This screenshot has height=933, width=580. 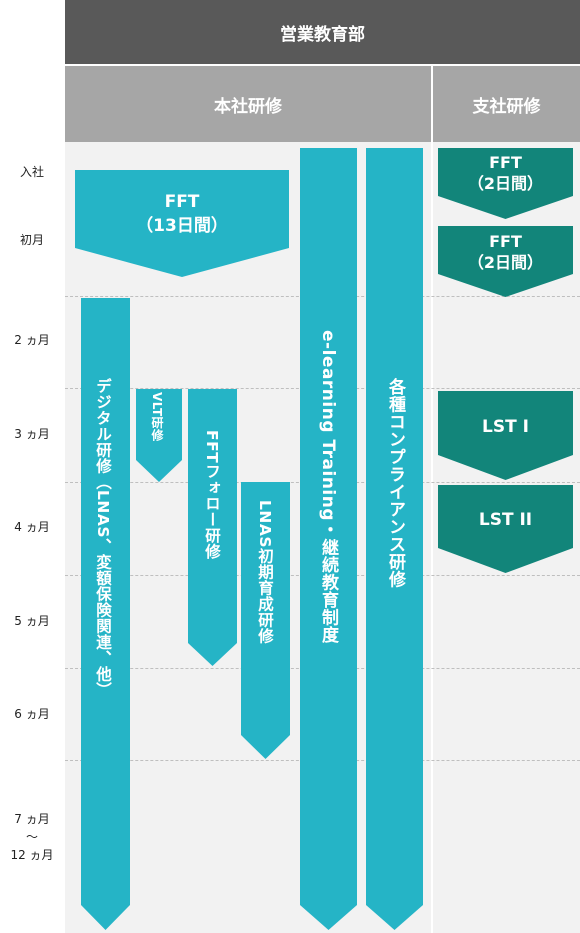 What do you see at coordinates (265, 572) in the screenshot?
I see `lnas-training-label: LNAS初期育成研修` at bounding box center [265, 572].